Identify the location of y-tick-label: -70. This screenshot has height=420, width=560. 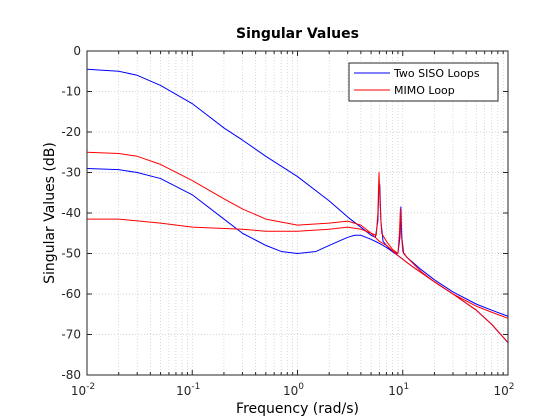
(71, 335).